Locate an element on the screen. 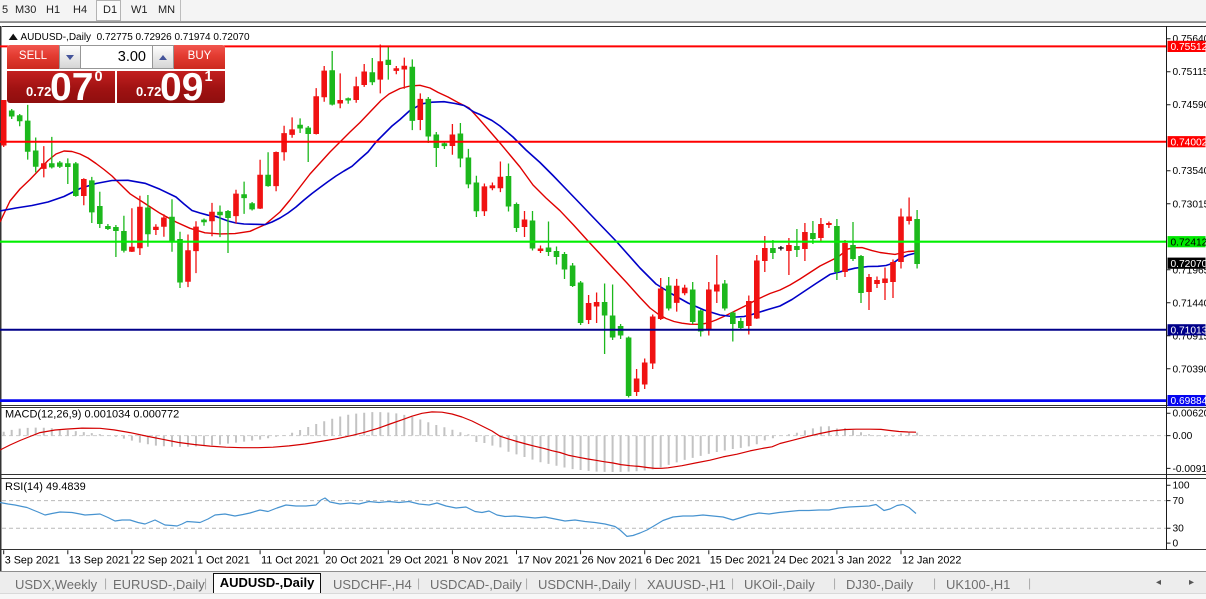 The width and height of the screenshot is (1206, 599). svg-text: 0.72412 is located at coordinates (1188, 242).